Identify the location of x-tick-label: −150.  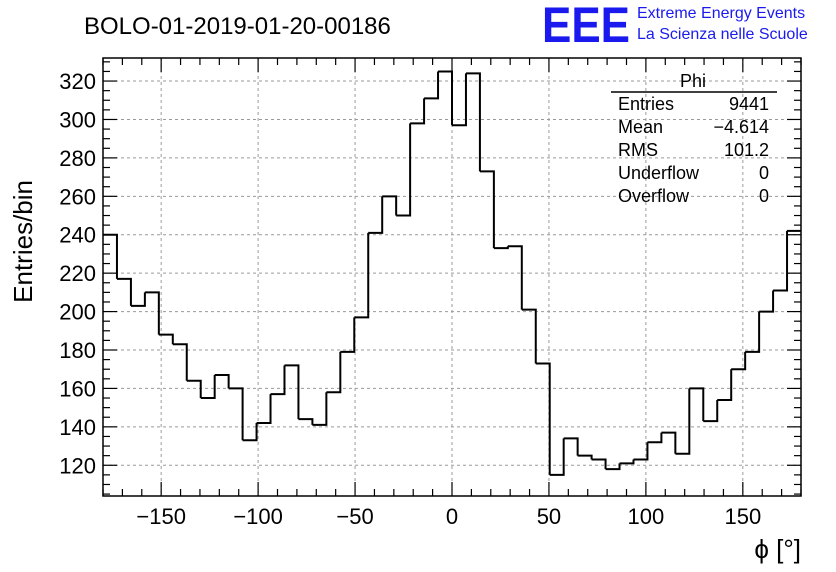
(161, 516).